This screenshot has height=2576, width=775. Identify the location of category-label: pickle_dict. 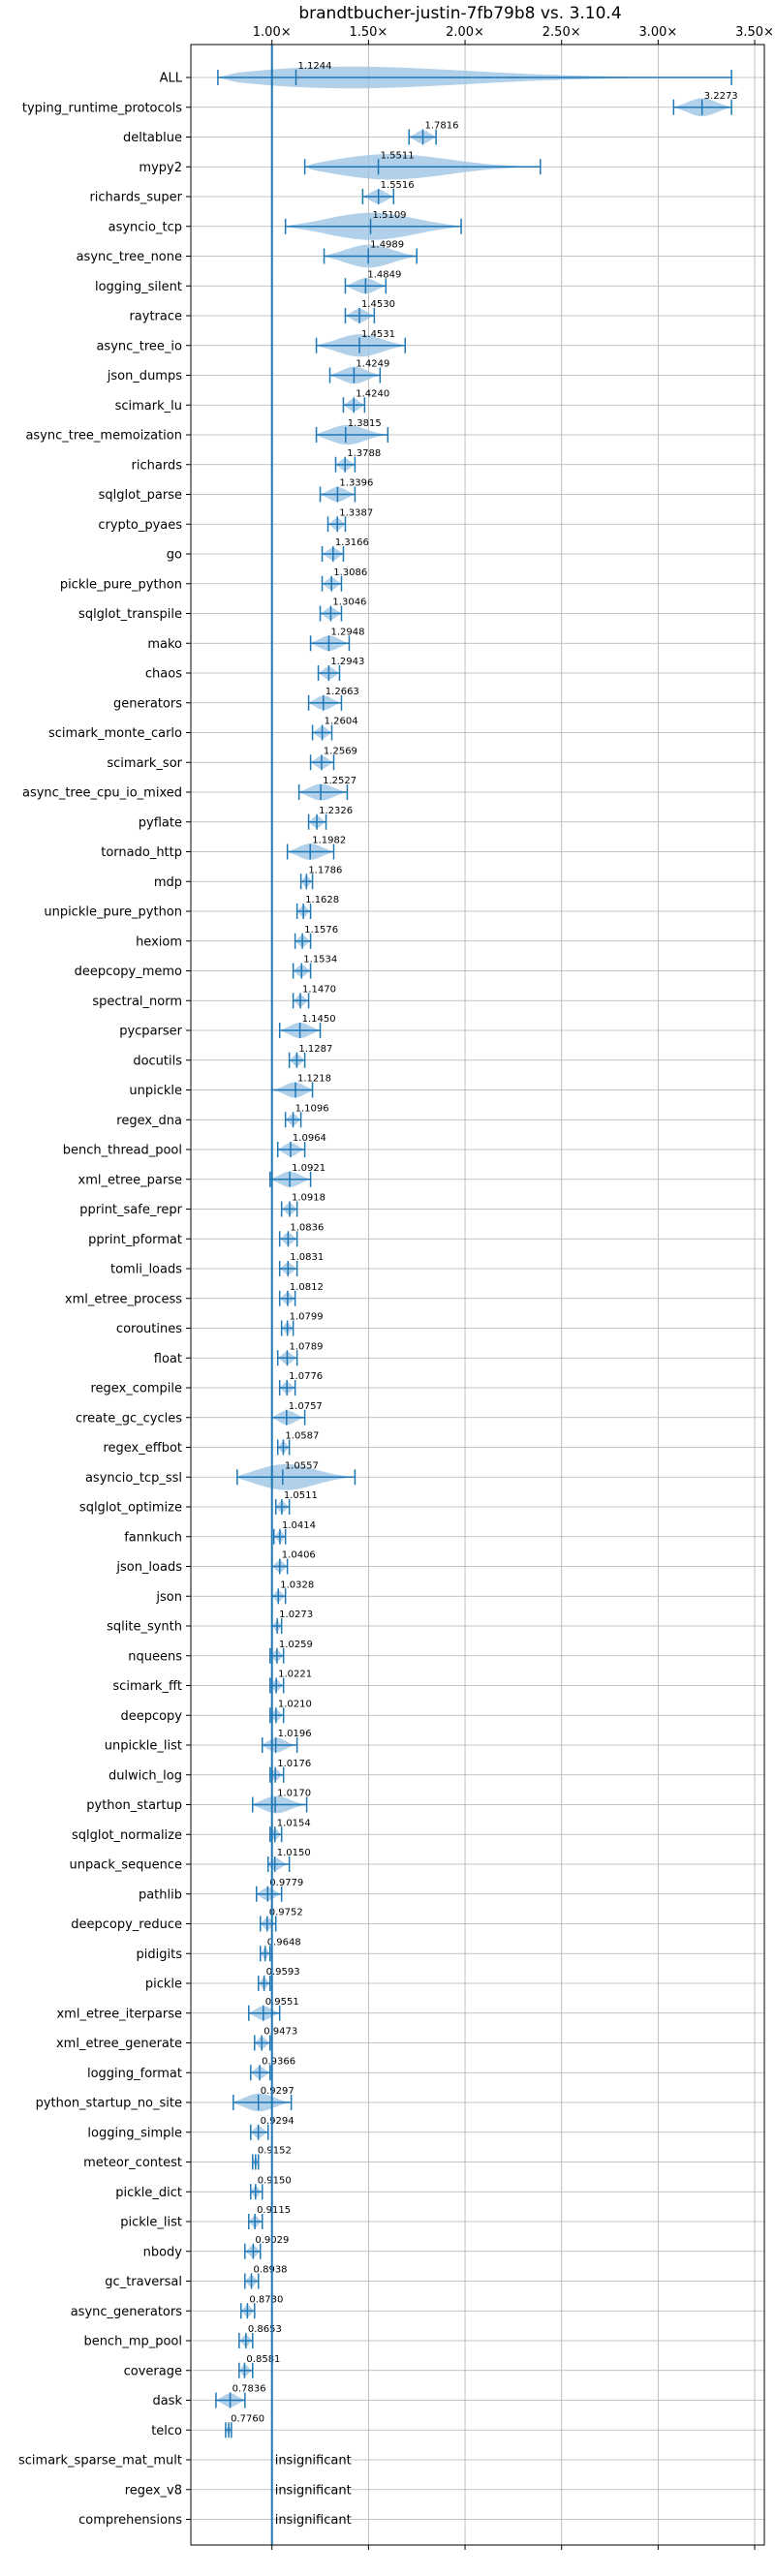
(148, 2193).